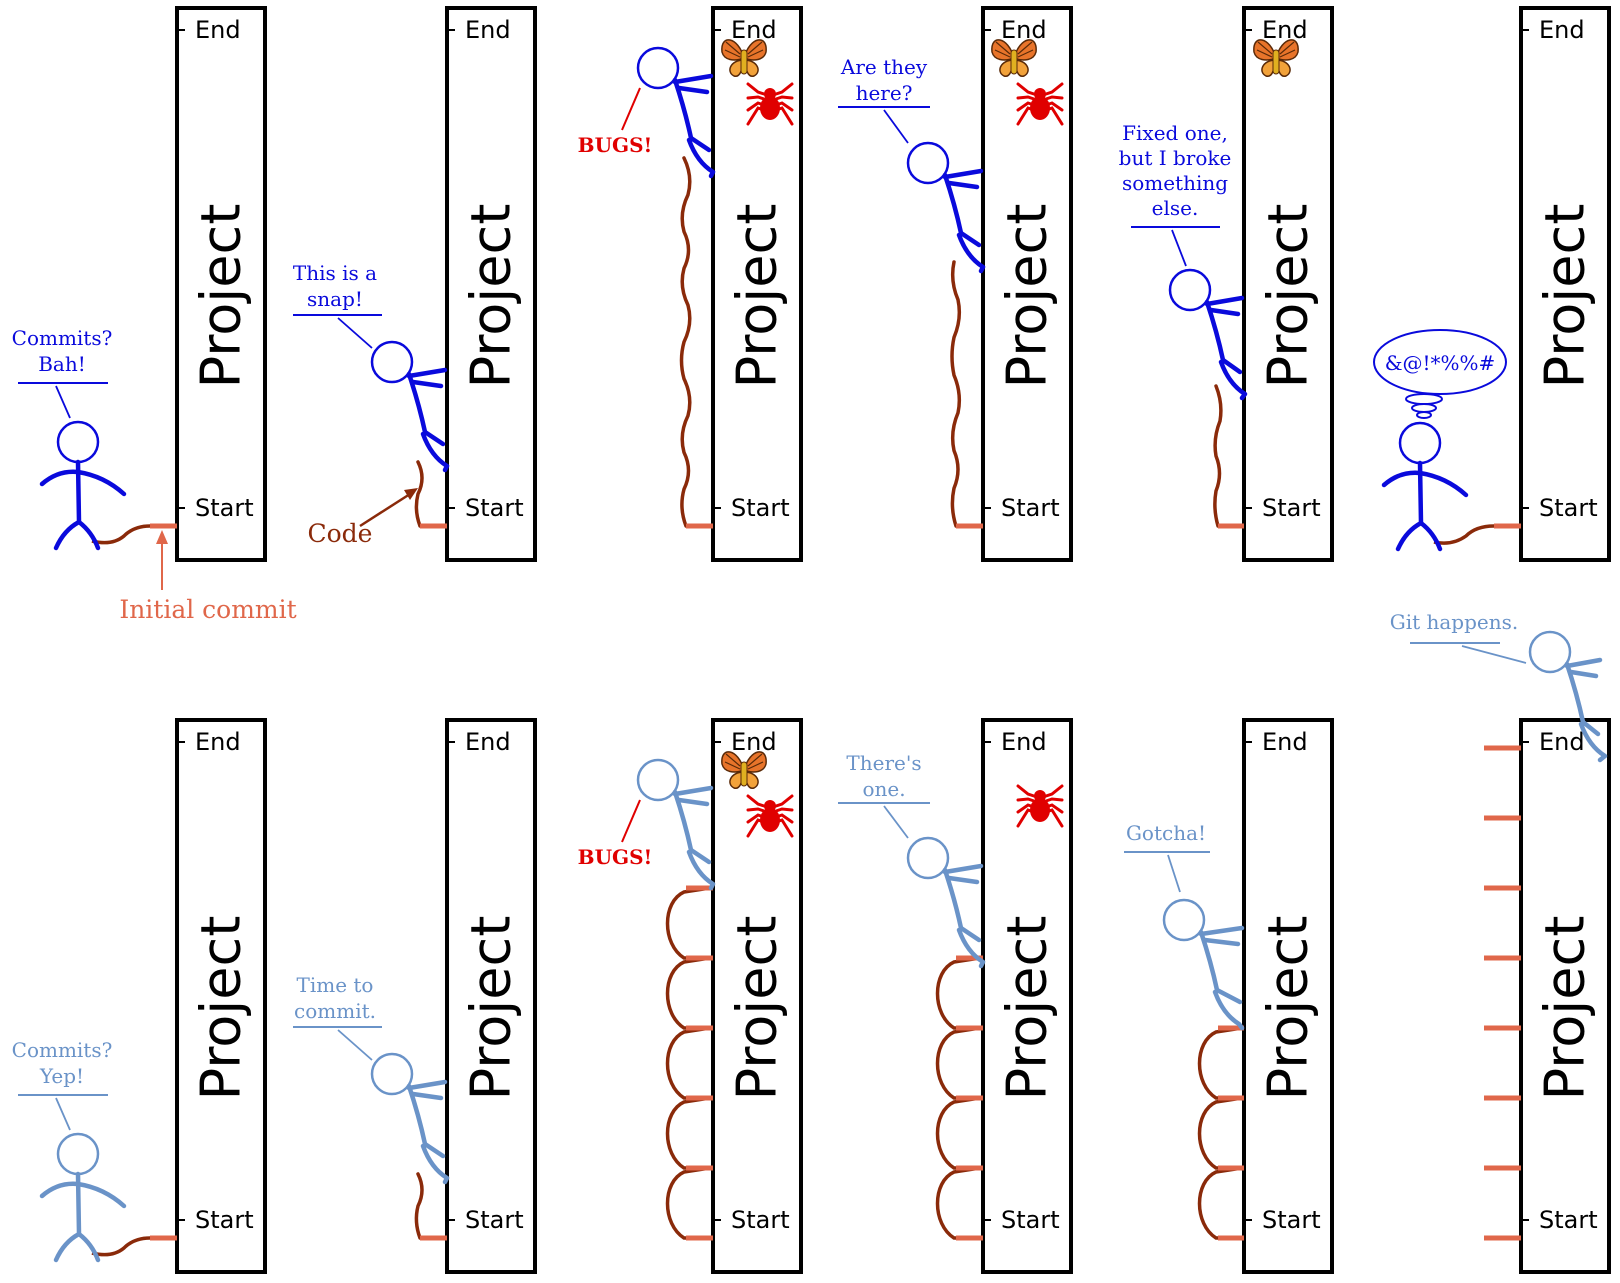  Describe the element at coordinates (162, 537) in the screenshot. I see `initial-commit-arrowhead` at that location.